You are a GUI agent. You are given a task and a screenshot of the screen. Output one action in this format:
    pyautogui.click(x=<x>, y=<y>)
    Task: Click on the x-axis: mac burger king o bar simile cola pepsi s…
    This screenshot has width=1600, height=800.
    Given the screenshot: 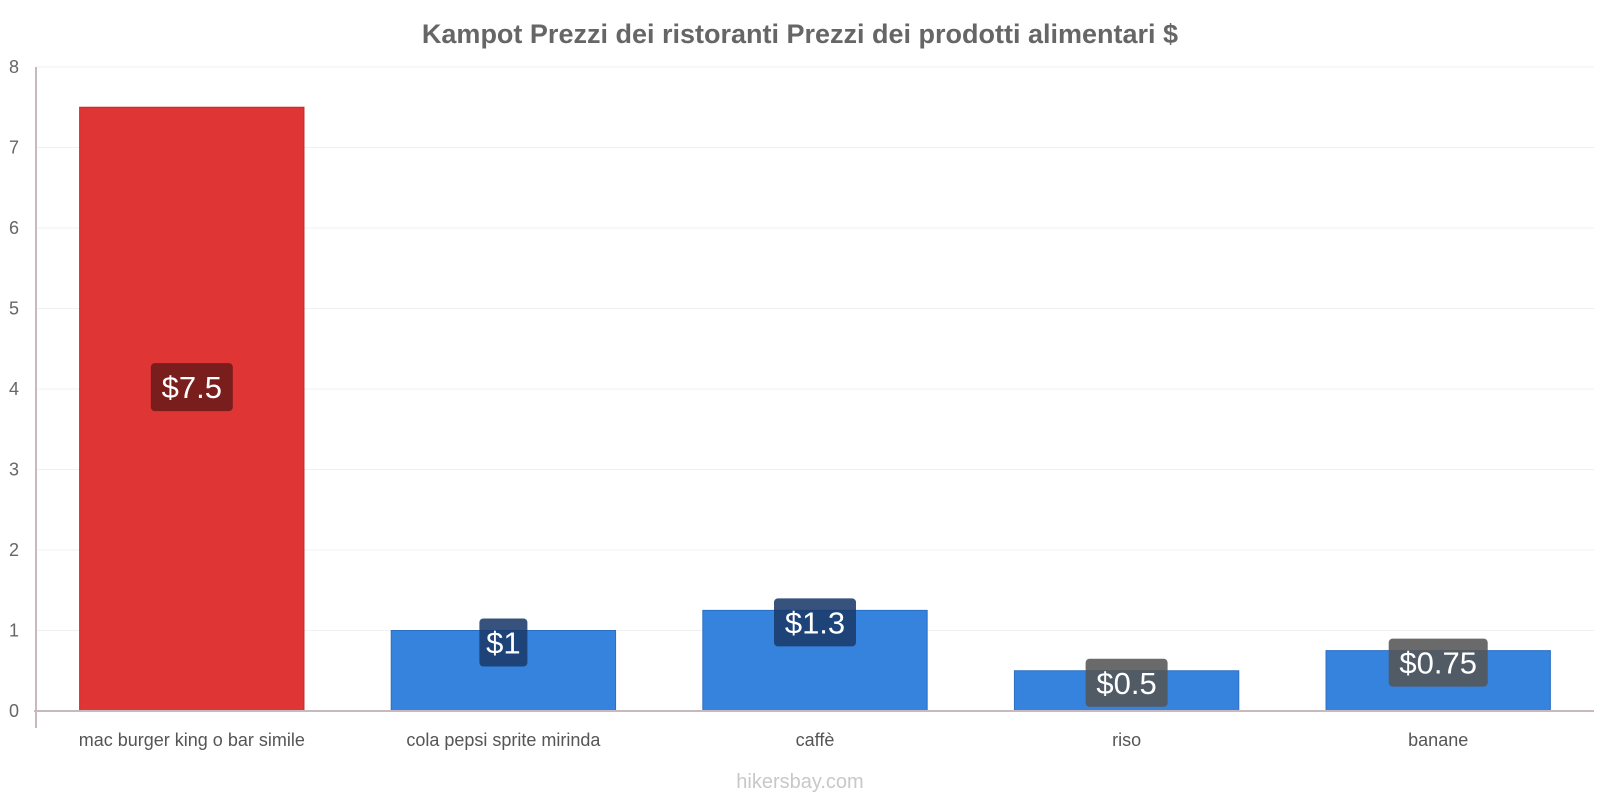 What is the action you would take?
    pyautogui.click(x=814, y=730)
    